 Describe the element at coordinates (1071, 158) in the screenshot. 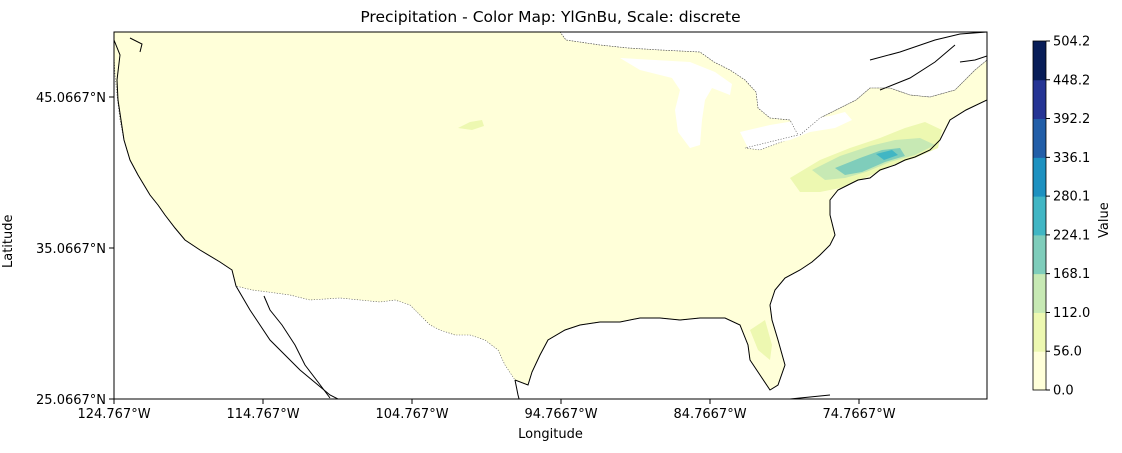

I see `colorbar-tick-label: 336.1` at that location.